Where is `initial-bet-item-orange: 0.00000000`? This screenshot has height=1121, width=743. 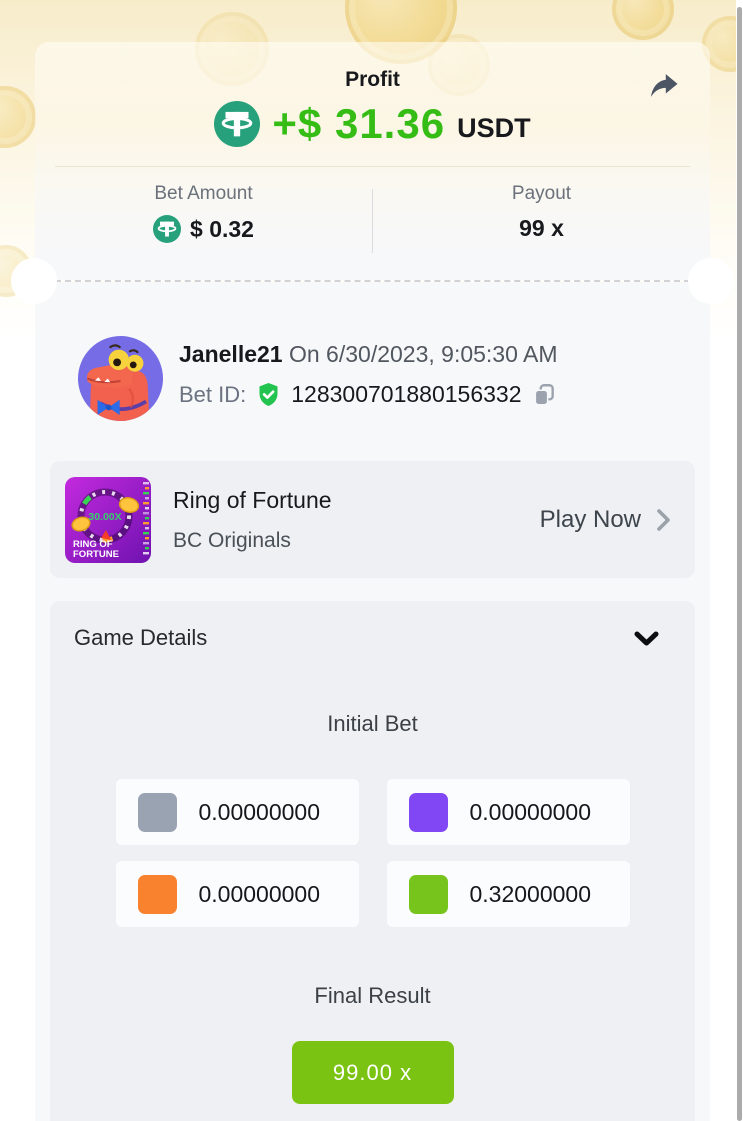
initial-bet-item-orange: 0.00000000 is located at coordinates (237, 894).